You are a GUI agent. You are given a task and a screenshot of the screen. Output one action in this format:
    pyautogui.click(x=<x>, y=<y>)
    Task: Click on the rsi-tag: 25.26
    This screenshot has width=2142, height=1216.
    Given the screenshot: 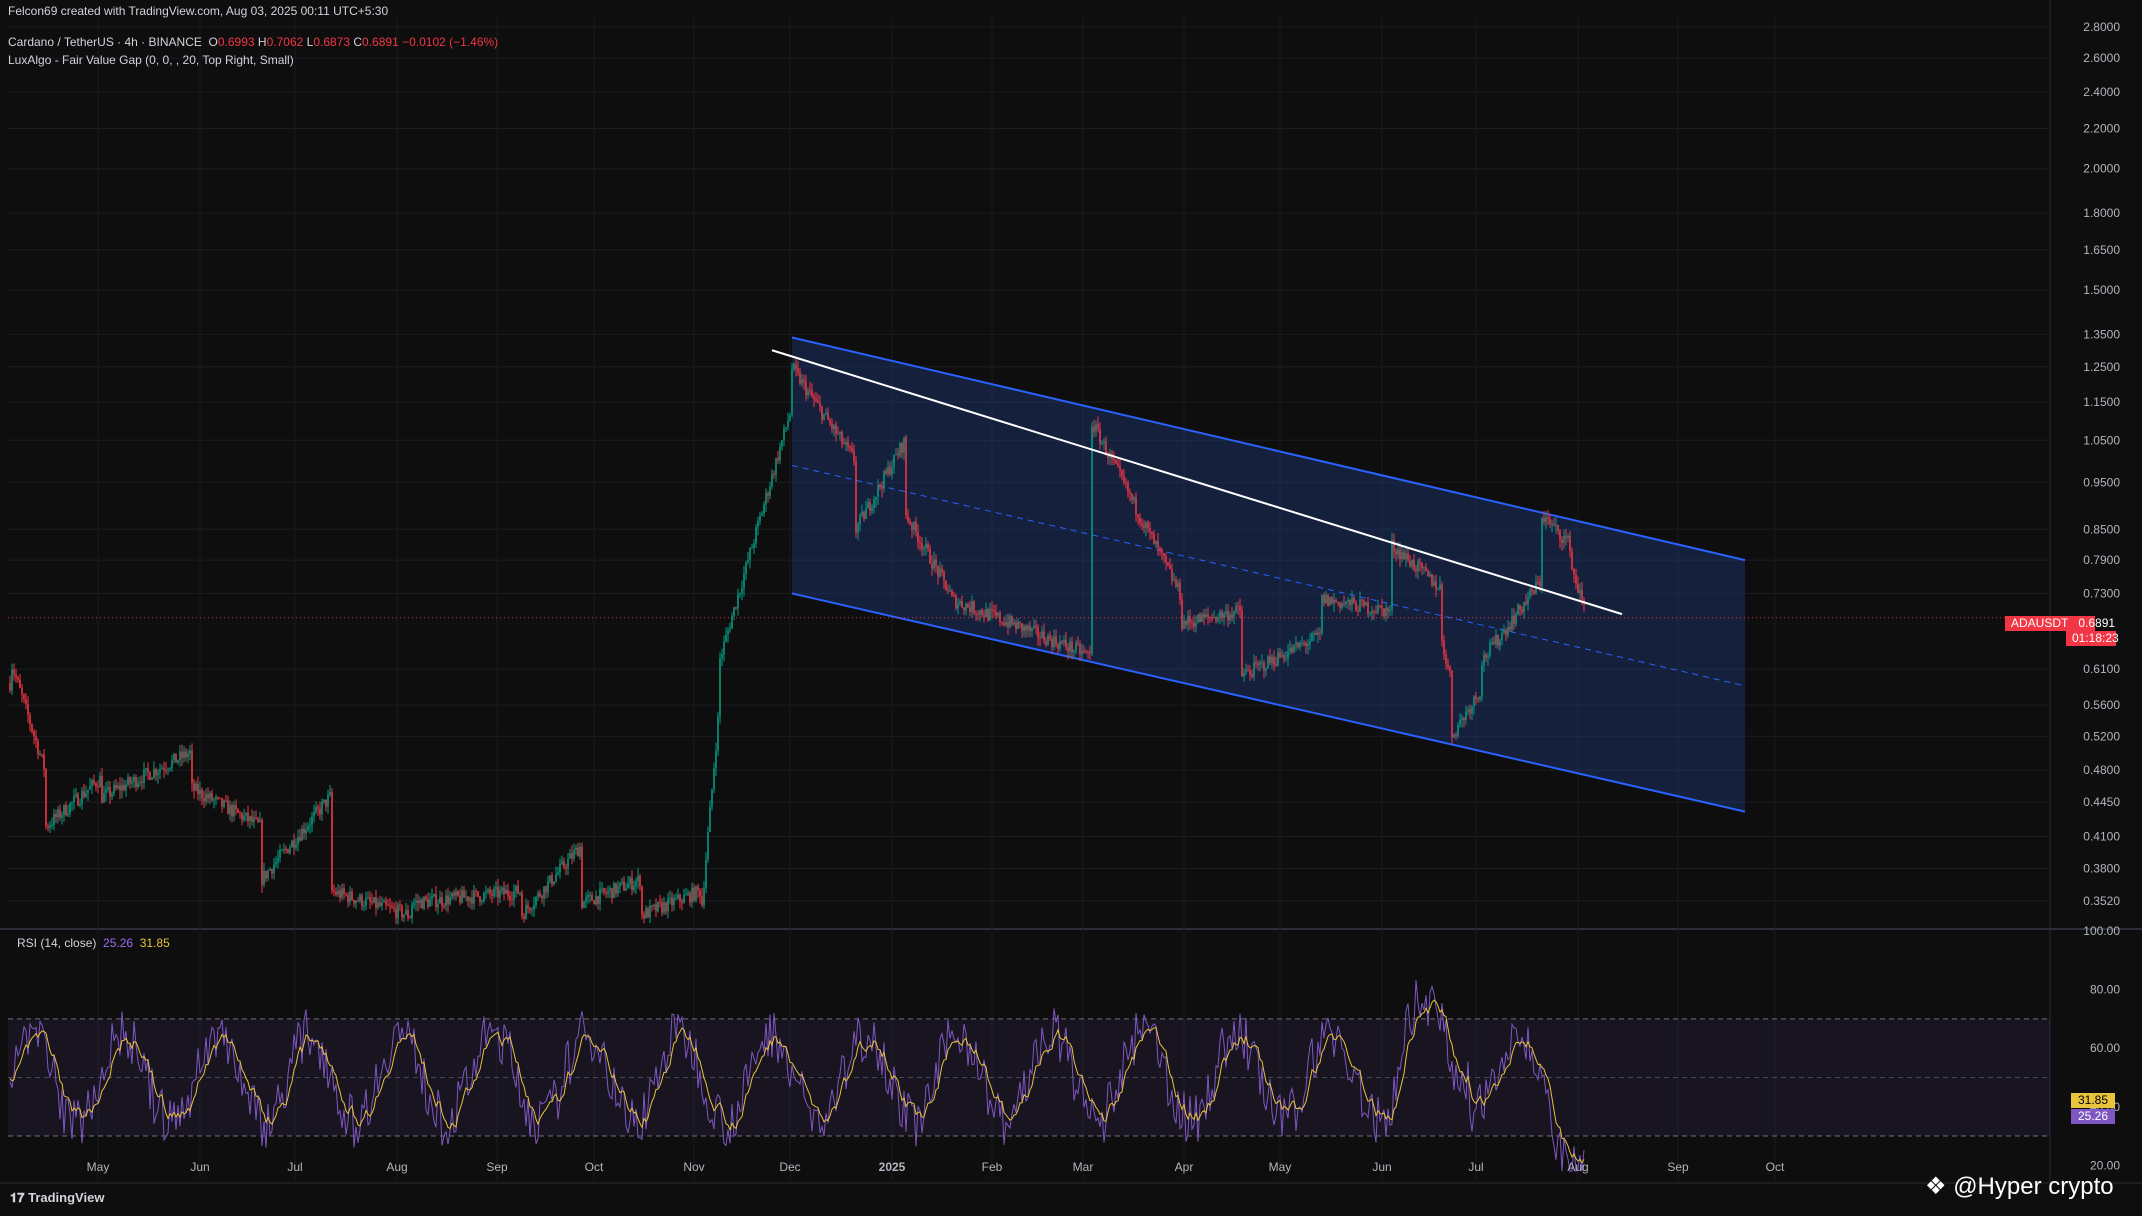 What is the action you would take?
    pyautogui.click(x=2093, y=1116)
    